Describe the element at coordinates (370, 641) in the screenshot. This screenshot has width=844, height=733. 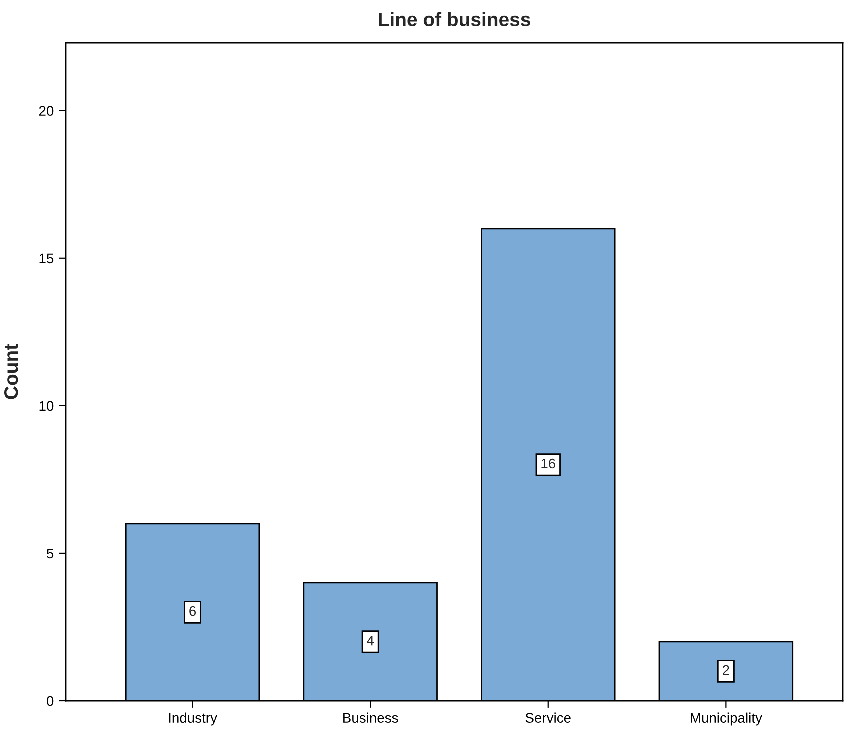
I see `data-label: 4` at that location.